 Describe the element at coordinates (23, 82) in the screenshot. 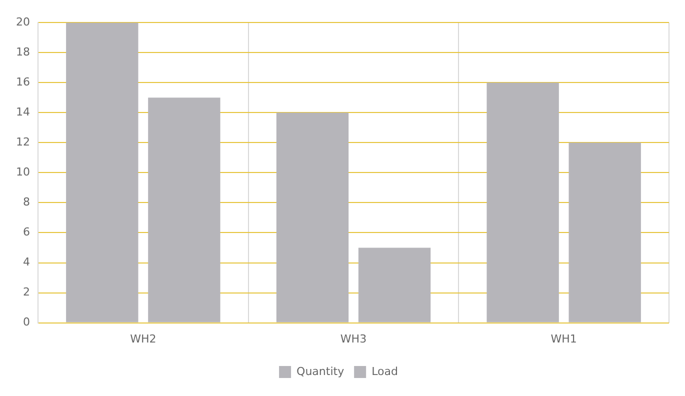

I see `y-tick-label: 16` at that location.